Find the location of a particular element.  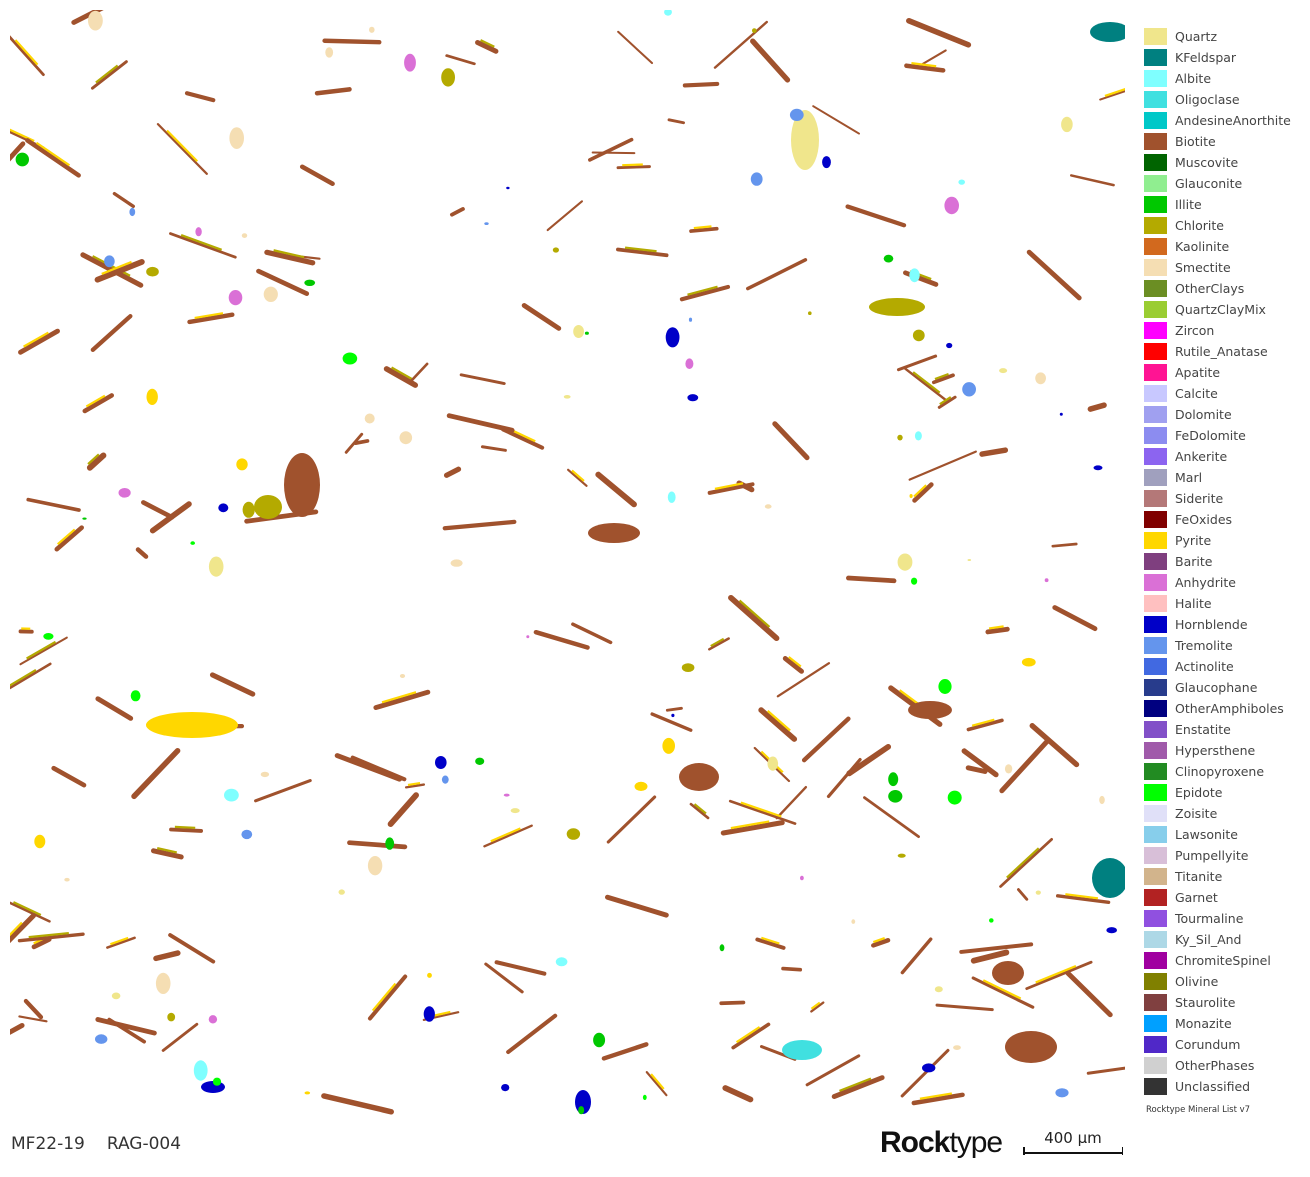

legend-label: Kaolinite is located at coordinates (1202, 246).